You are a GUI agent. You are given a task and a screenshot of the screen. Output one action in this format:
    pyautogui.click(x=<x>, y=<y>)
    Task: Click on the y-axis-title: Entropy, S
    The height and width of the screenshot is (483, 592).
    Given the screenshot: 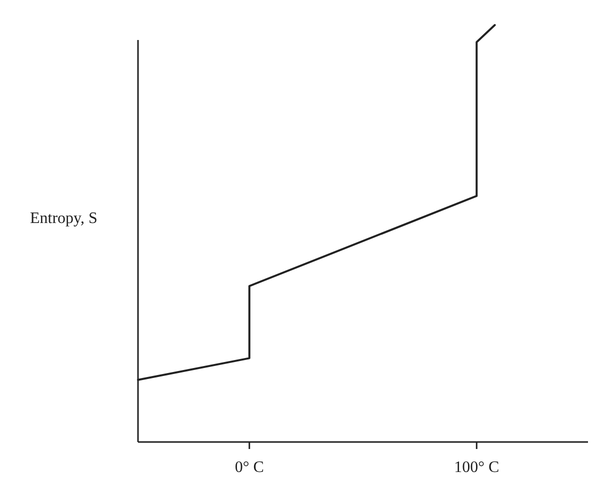 What is the action you would take?
    pyautogui.click(x=64, y=218)
    